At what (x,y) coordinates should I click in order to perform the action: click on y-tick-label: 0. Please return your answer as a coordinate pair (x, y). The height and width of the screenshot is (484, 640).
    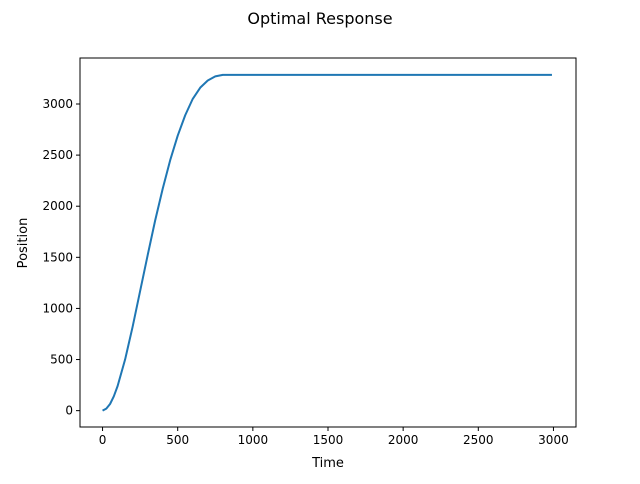
    Looking at the image, I should click on (69, 411).